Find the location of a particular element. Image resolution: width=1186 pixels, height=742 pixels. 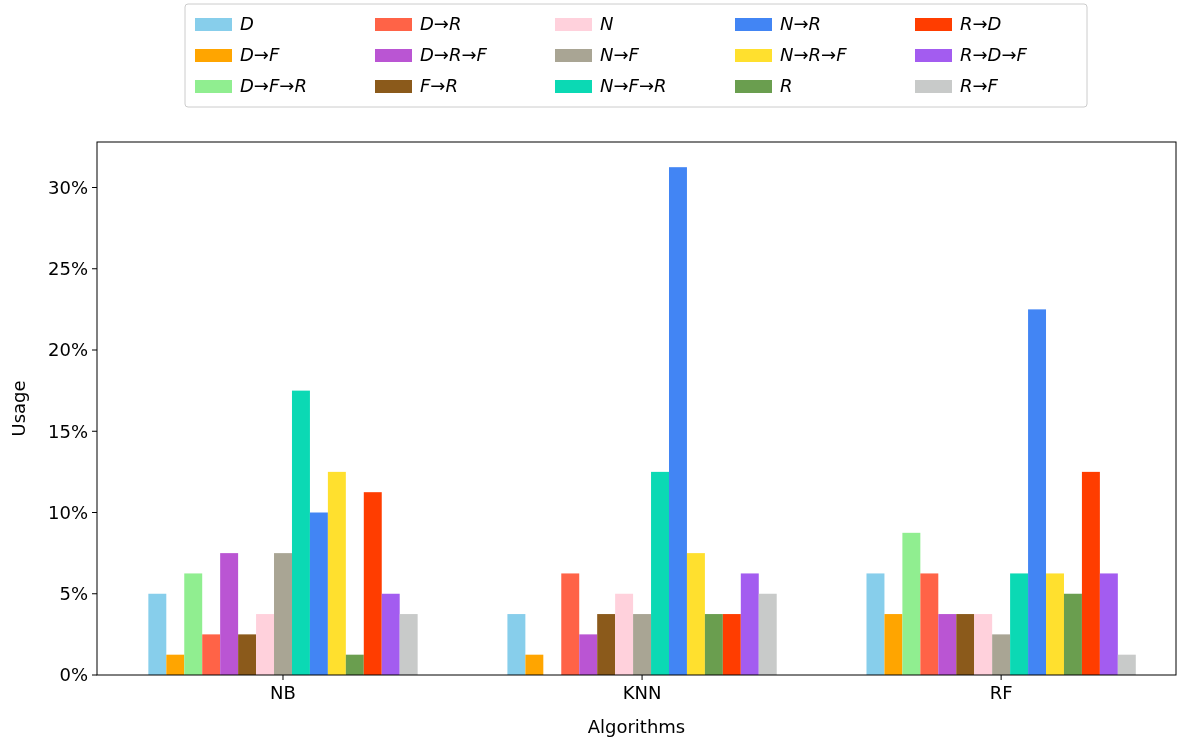

legend-label: R→D→F is located at coordinates (994, 54).